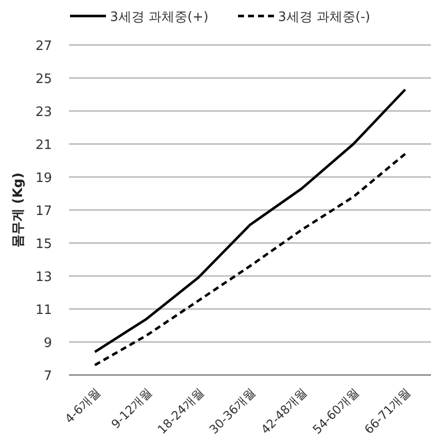 Image resolution: width=431 pixels, height=446 pixels. What do you see at coordinates (43, 277) in the screenshot?
I see `y-tick-label: 13` at bounding box center [43, 277].